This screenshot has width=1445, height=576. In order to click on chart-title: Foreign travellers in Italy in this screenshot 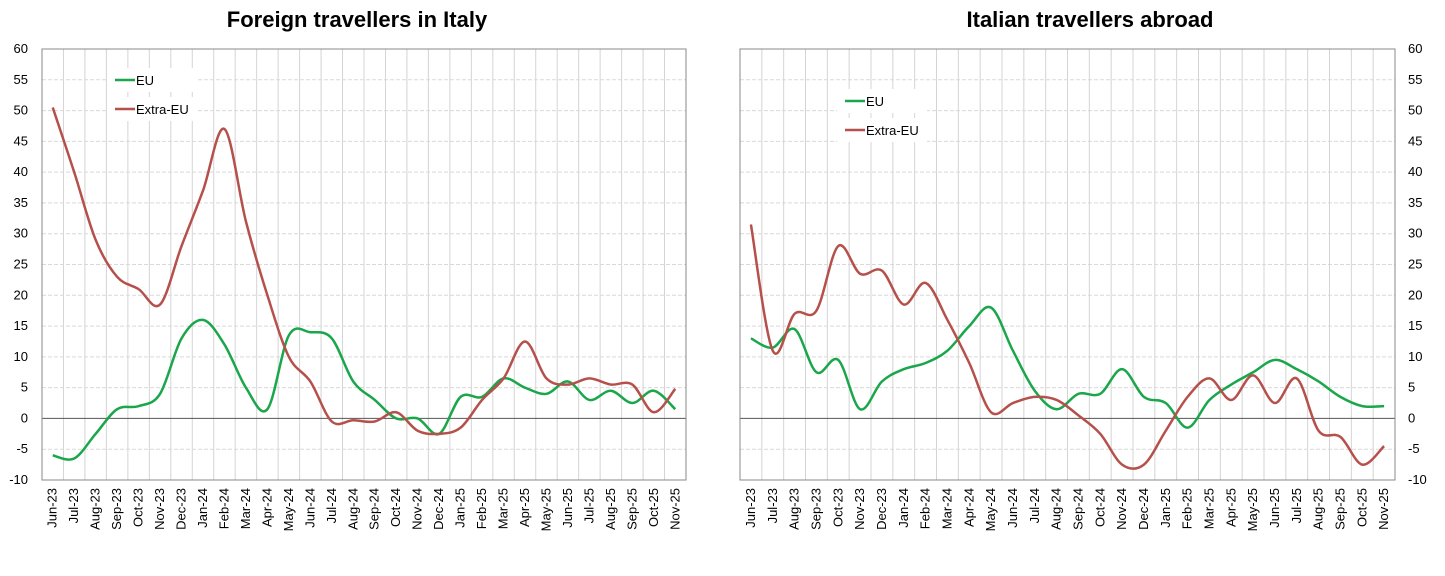, I will do `click(357, 19)`.